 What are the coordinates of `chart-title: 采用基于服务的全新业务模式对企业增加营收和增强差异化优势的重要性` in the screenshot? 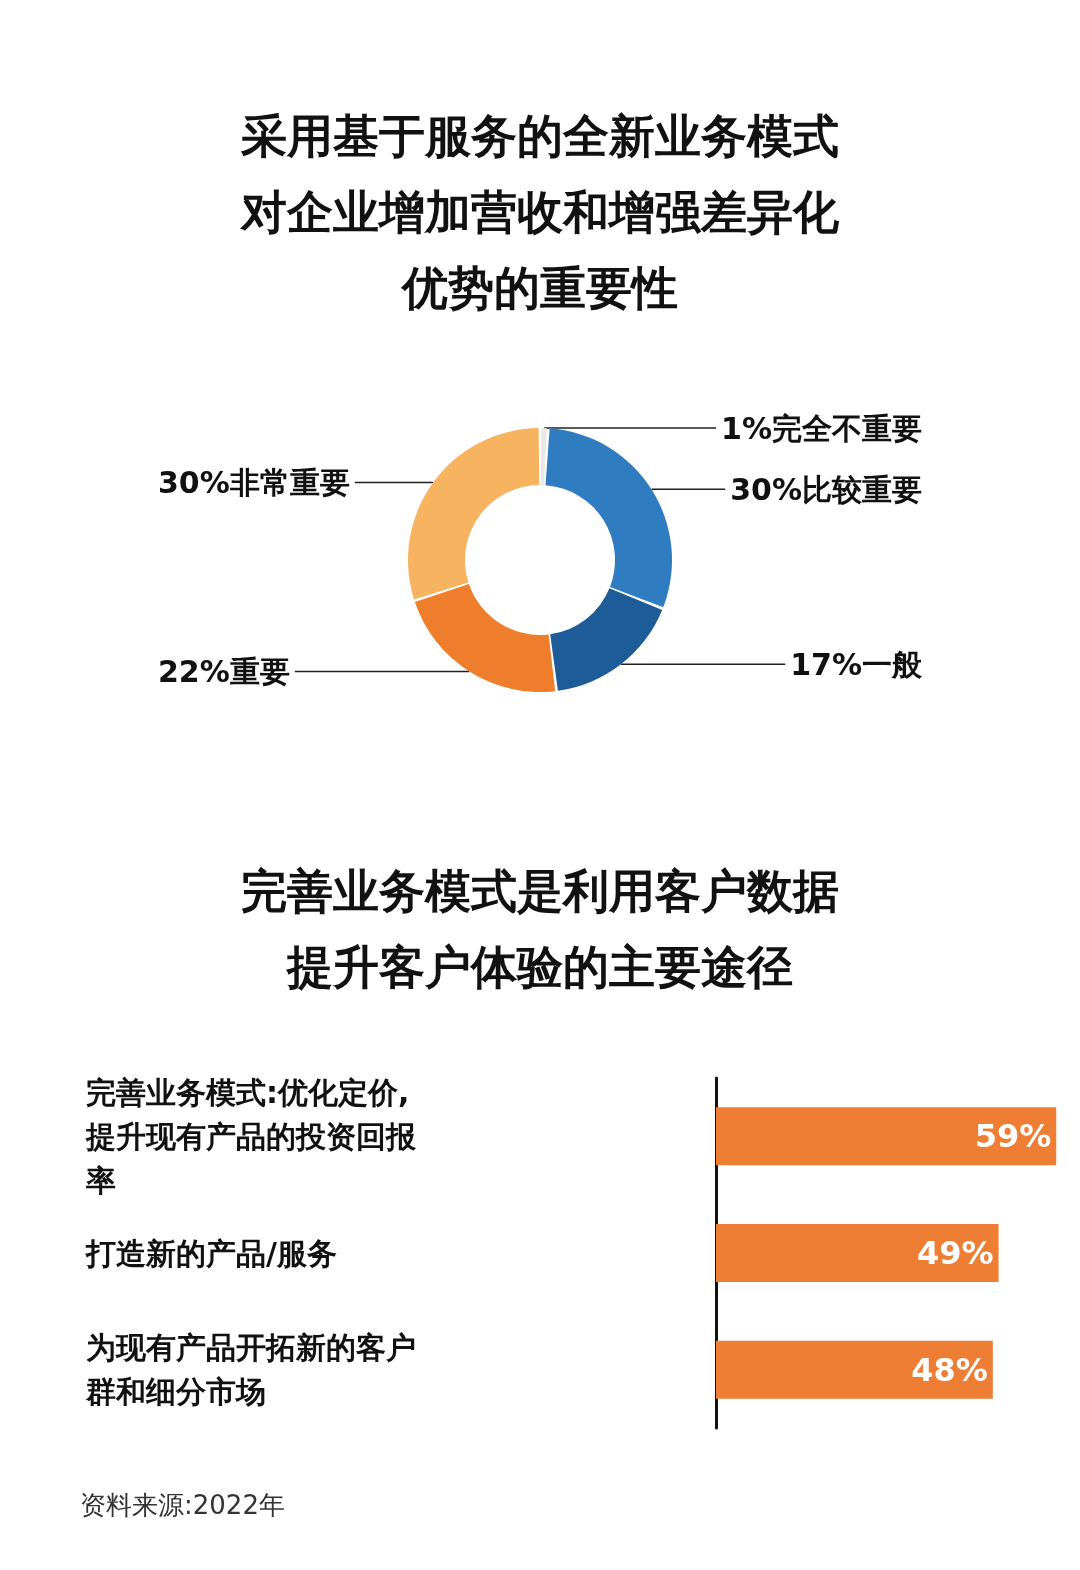 It's located at (539, 212).